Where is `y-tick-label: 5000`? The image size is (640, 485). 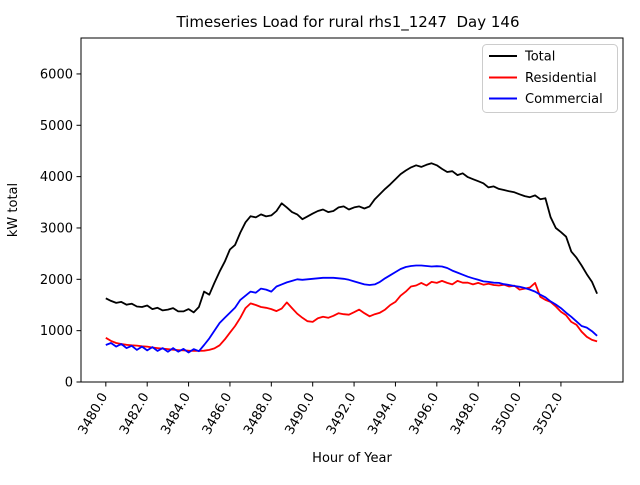 y-tick-label: 5000 is located at coordinates (56, 126).